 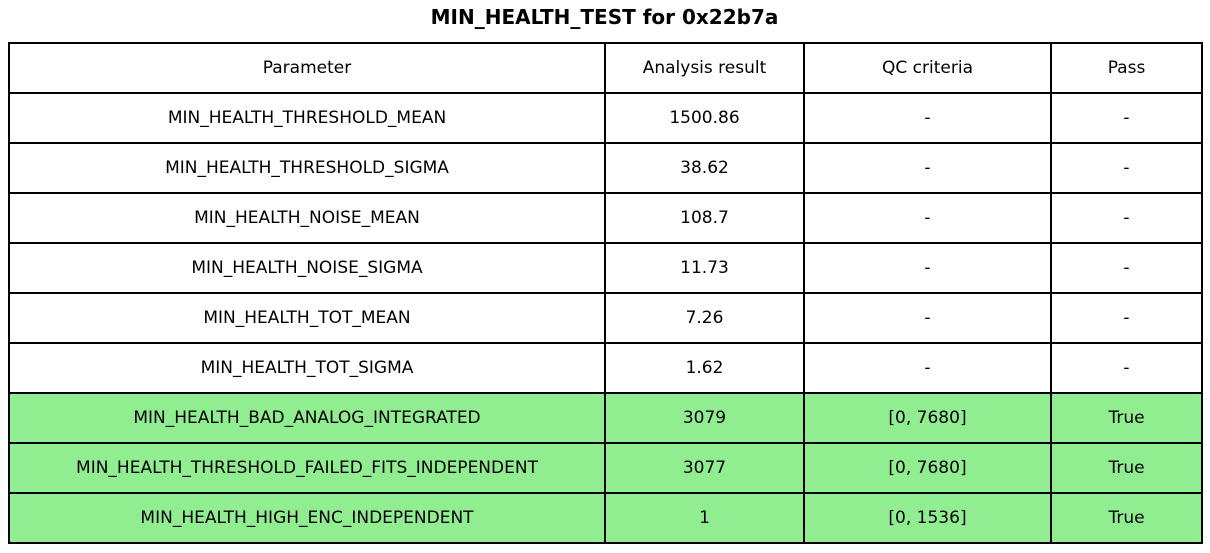 What do you see at coordinates (307, 68) in the screenshot?
I see `header-parameter: Parameter` at bounding box center [307, 68].